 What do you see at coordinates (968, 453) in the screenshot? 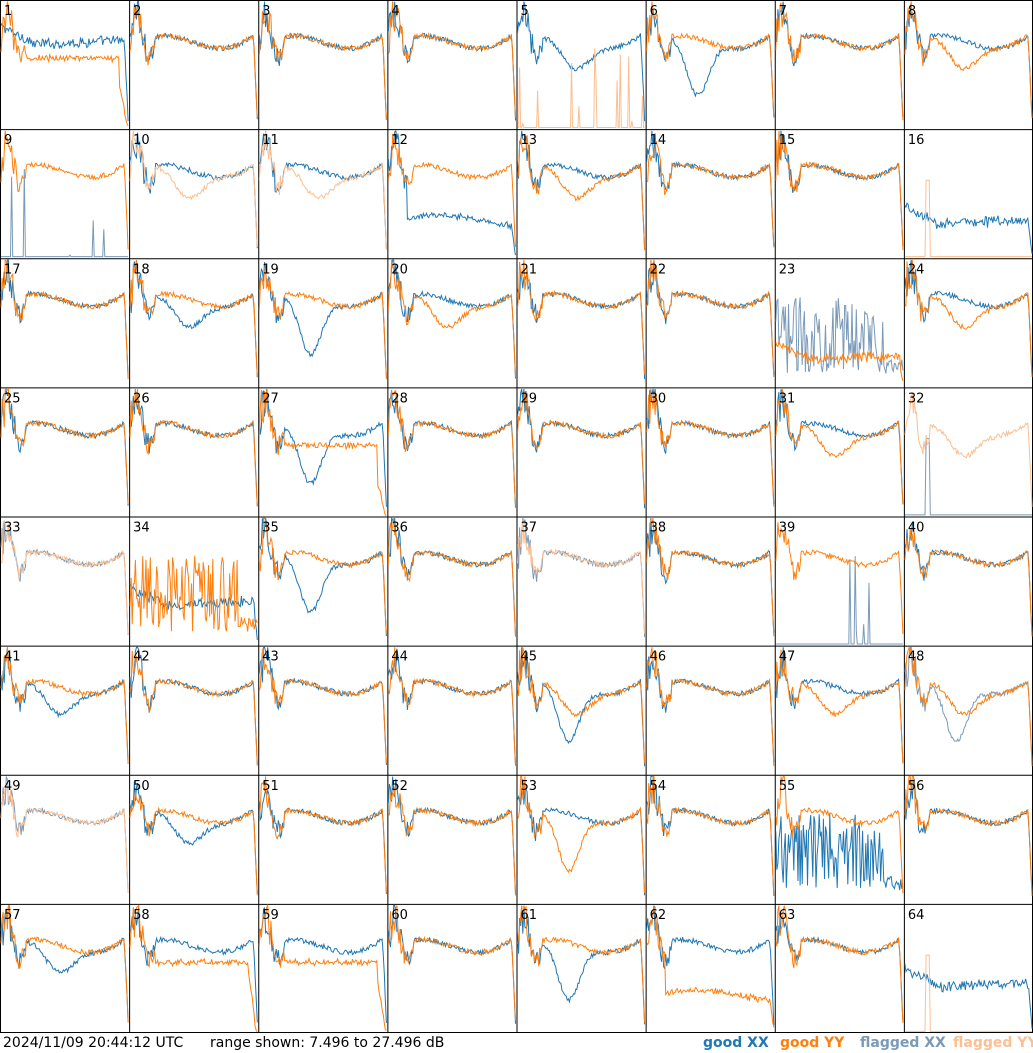
I see `panel-32: 32` at bounding box center [968, 453].